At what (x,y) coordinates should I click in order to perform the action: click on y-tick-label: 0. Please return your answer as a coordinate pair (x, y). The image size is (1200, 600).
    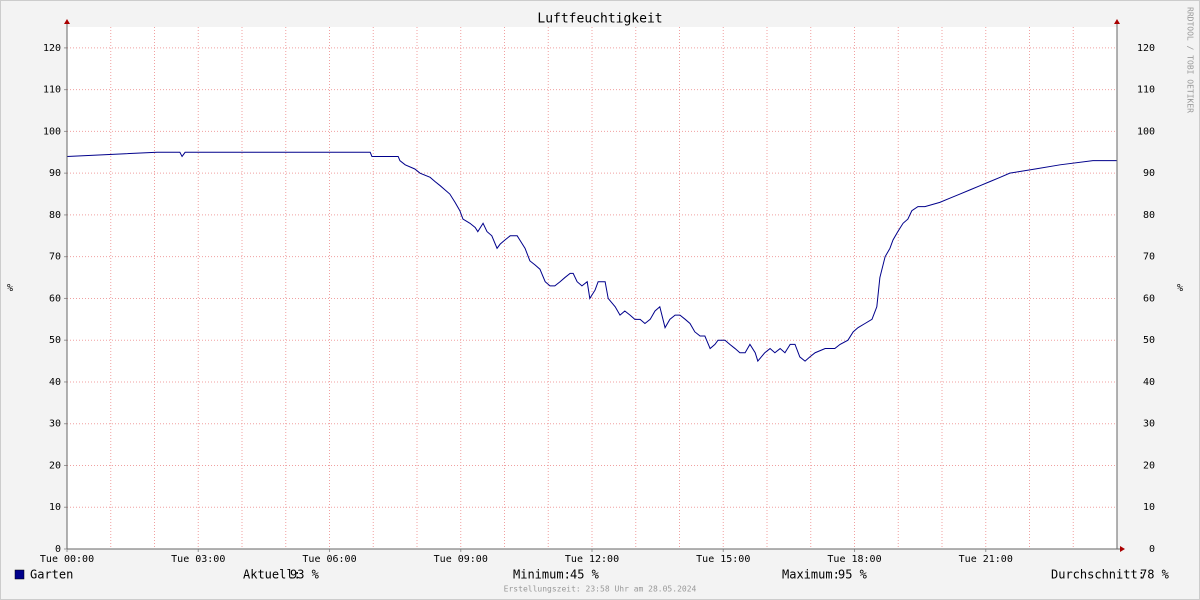
    Looking at the image, I should click on (58, 549).